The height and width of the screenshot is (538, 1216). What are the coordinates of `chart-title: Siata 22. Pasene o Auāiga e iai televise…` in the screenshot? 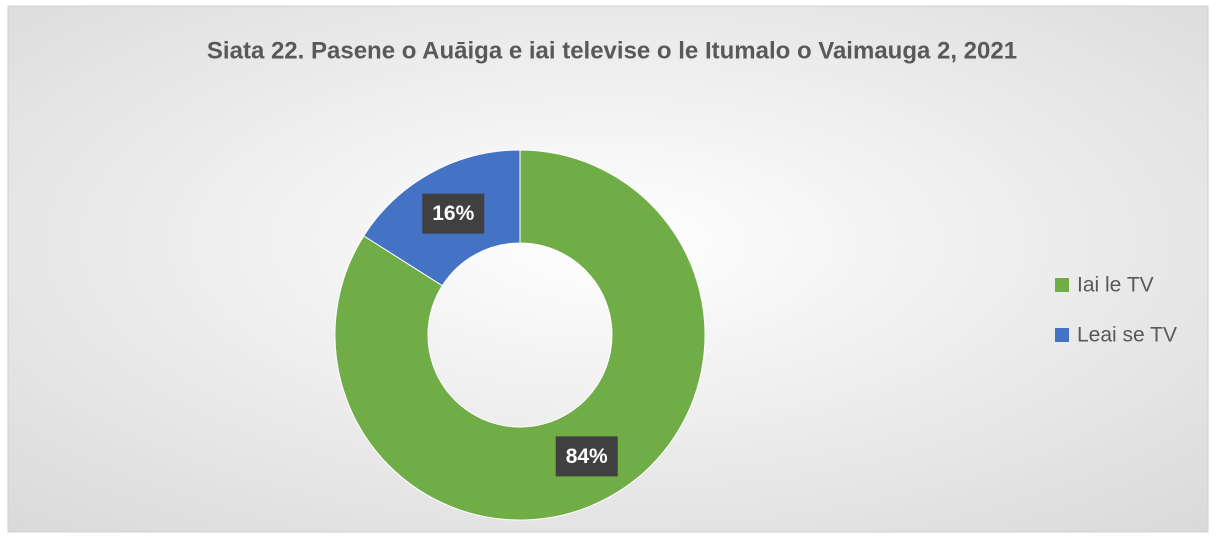 It's located at (612, 50).